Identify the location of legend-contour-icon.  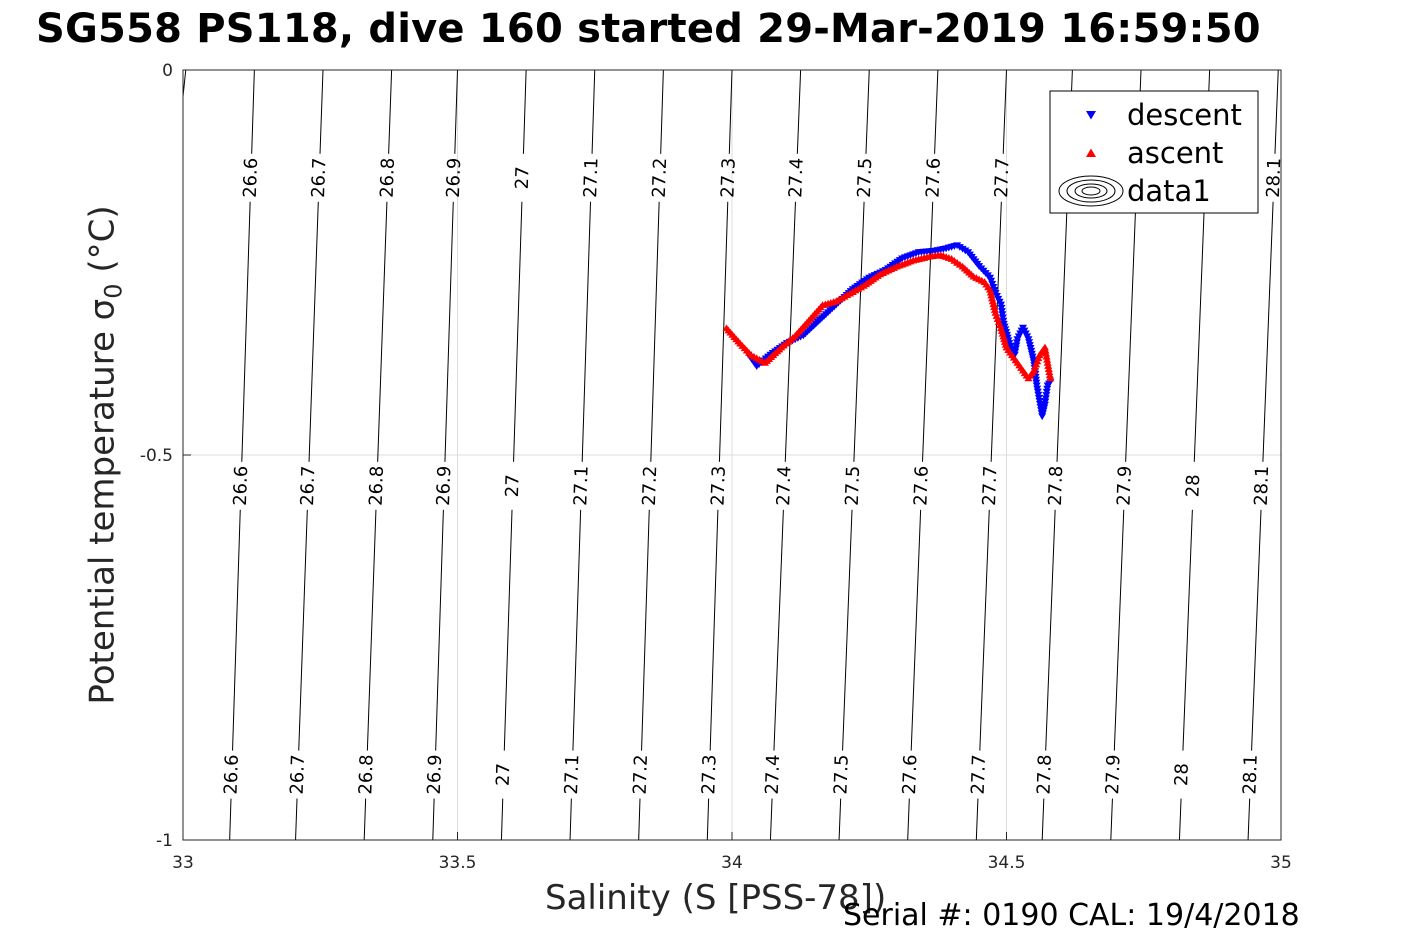
(1091, 191).